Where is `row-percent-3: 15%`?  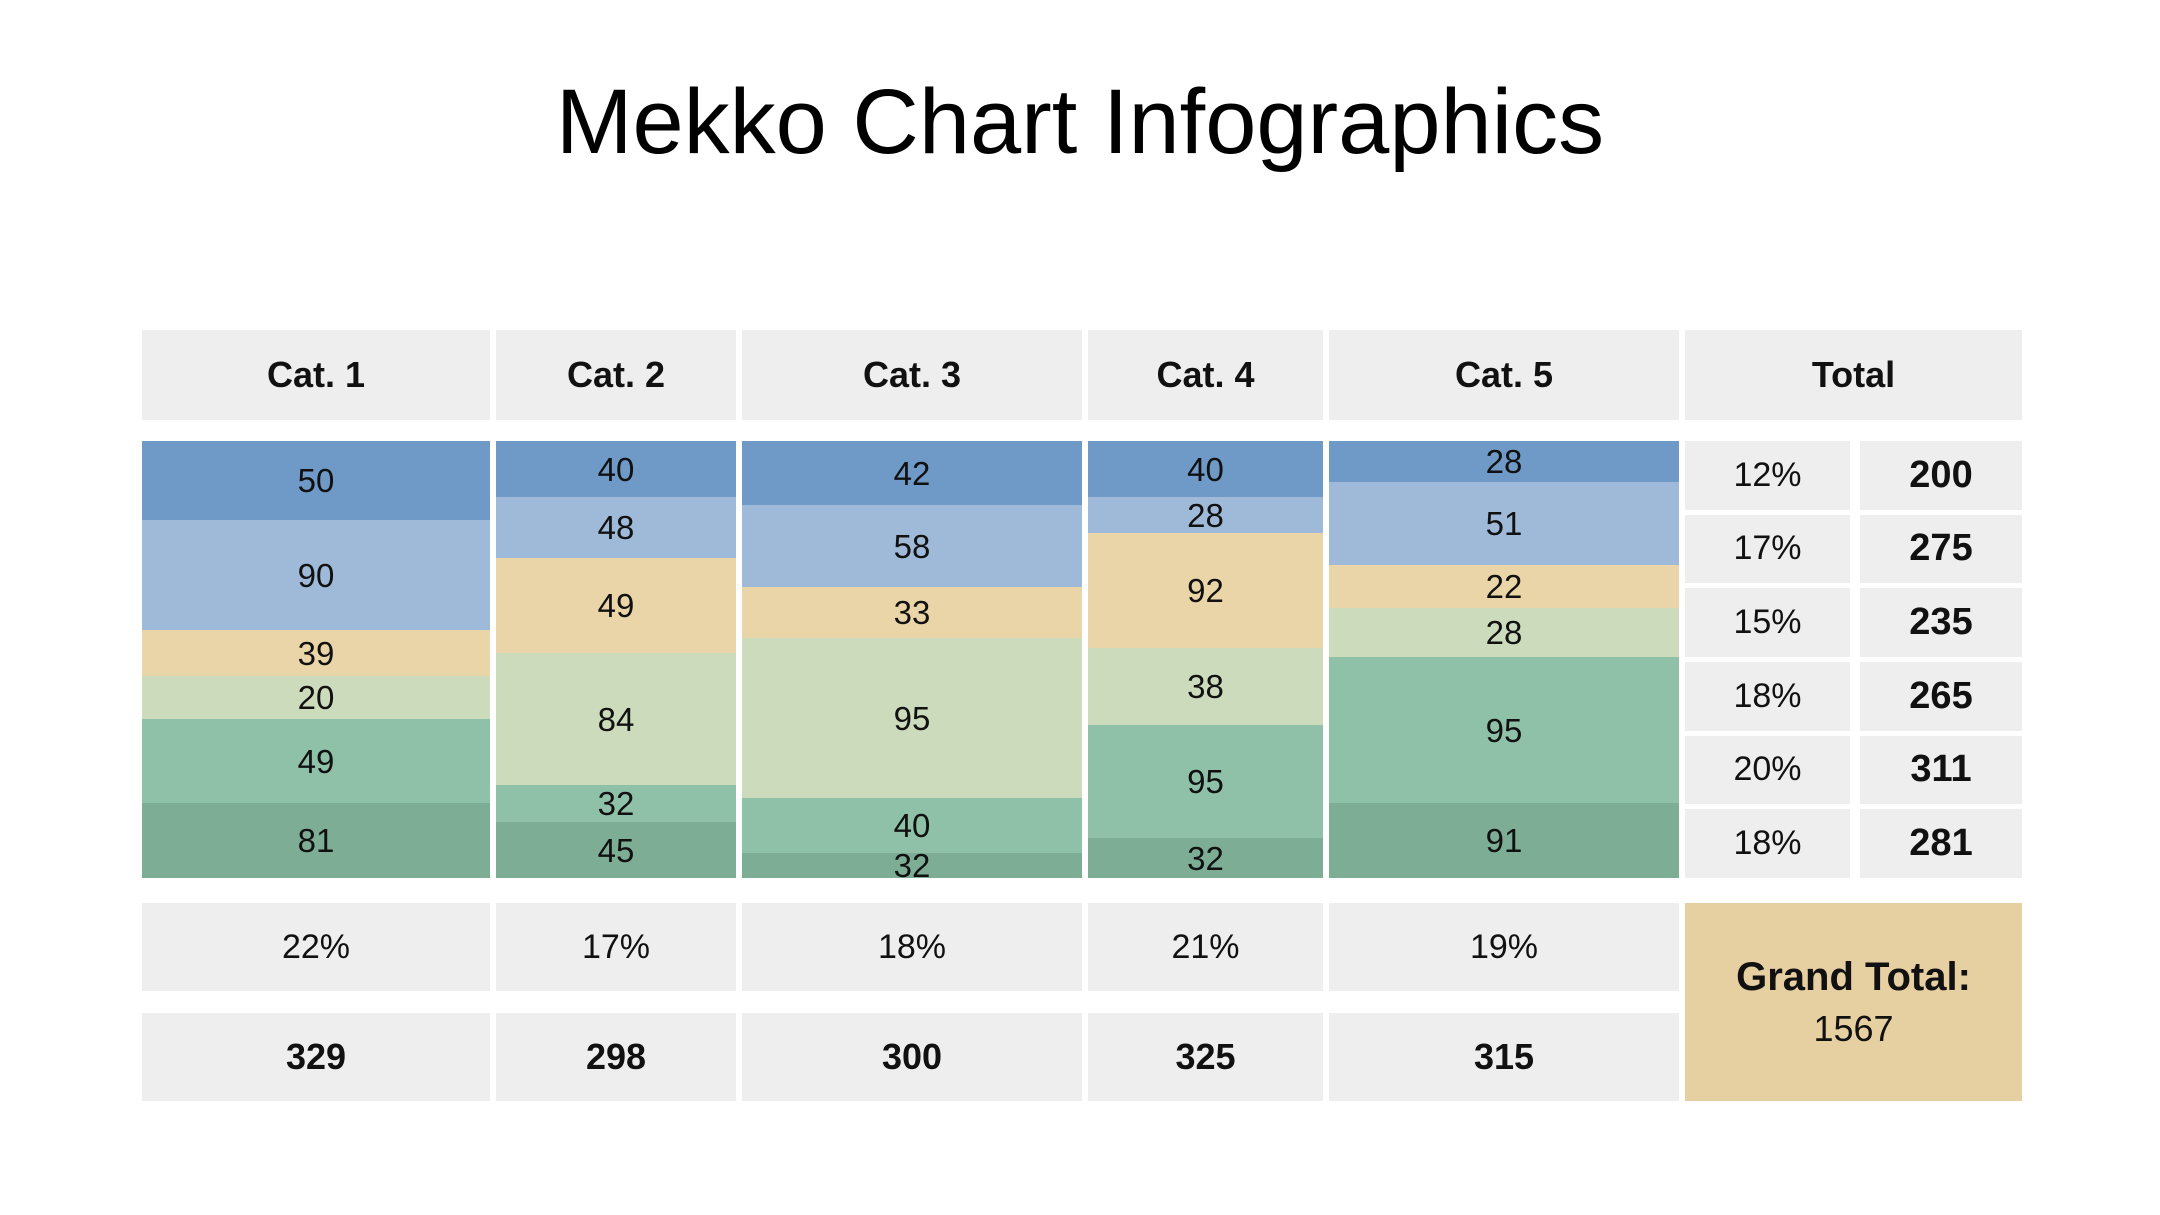 row-percent-3: 15% is located at coordinates (1767, 622).